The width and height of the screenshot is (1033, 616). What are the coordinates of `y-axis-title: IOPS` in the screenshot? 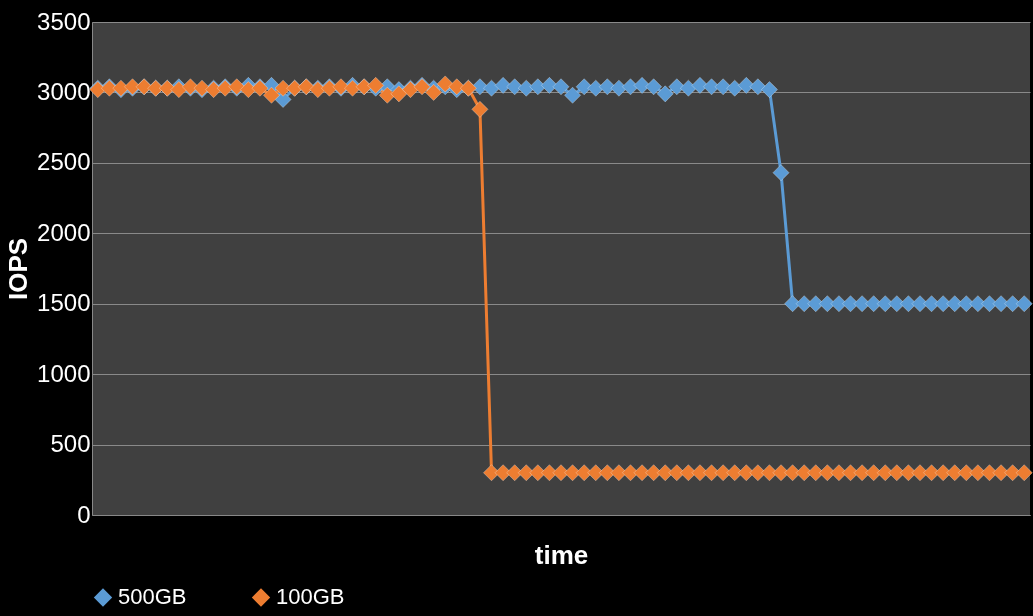 It's located at (18, 269).